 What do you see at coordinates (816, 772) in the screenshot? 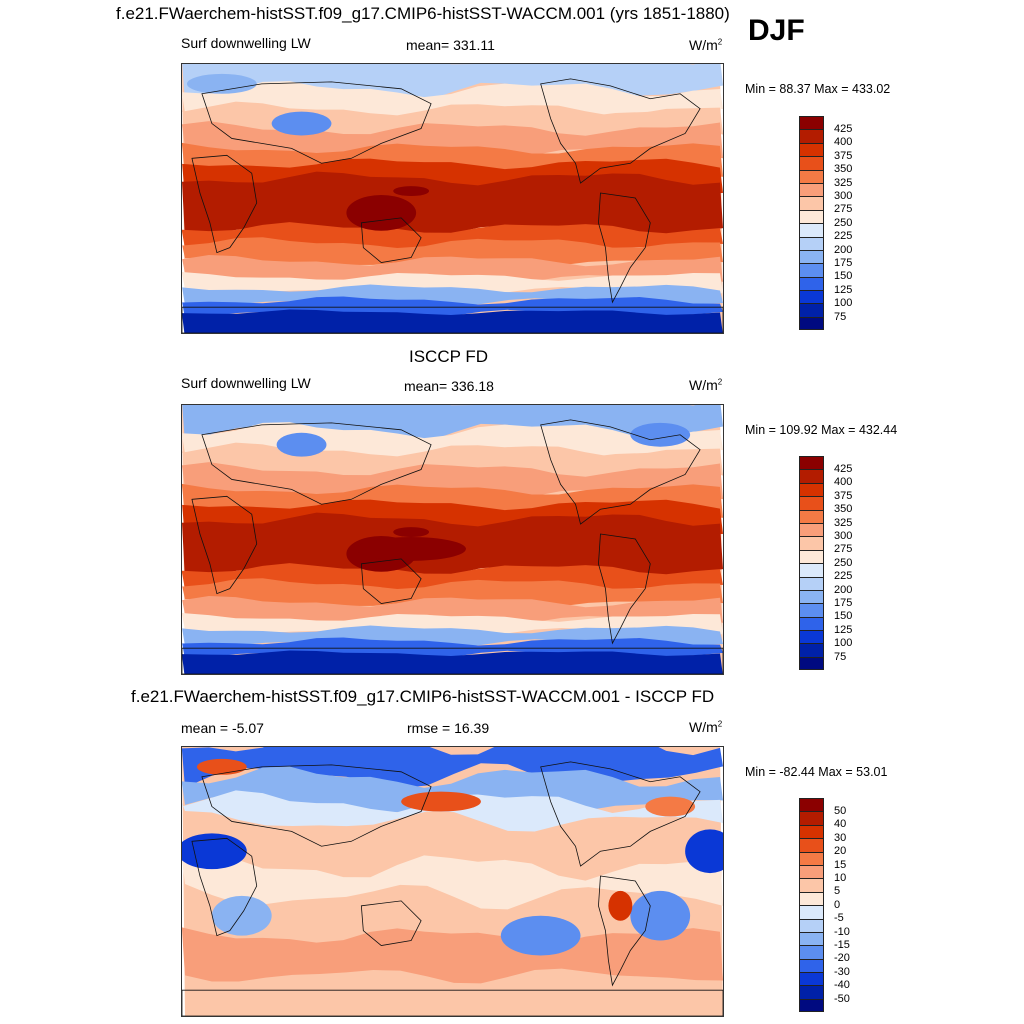
I see `panel-3-minmax: Min = -82.44 Max = 53.01` at bounding box center [816, 772].